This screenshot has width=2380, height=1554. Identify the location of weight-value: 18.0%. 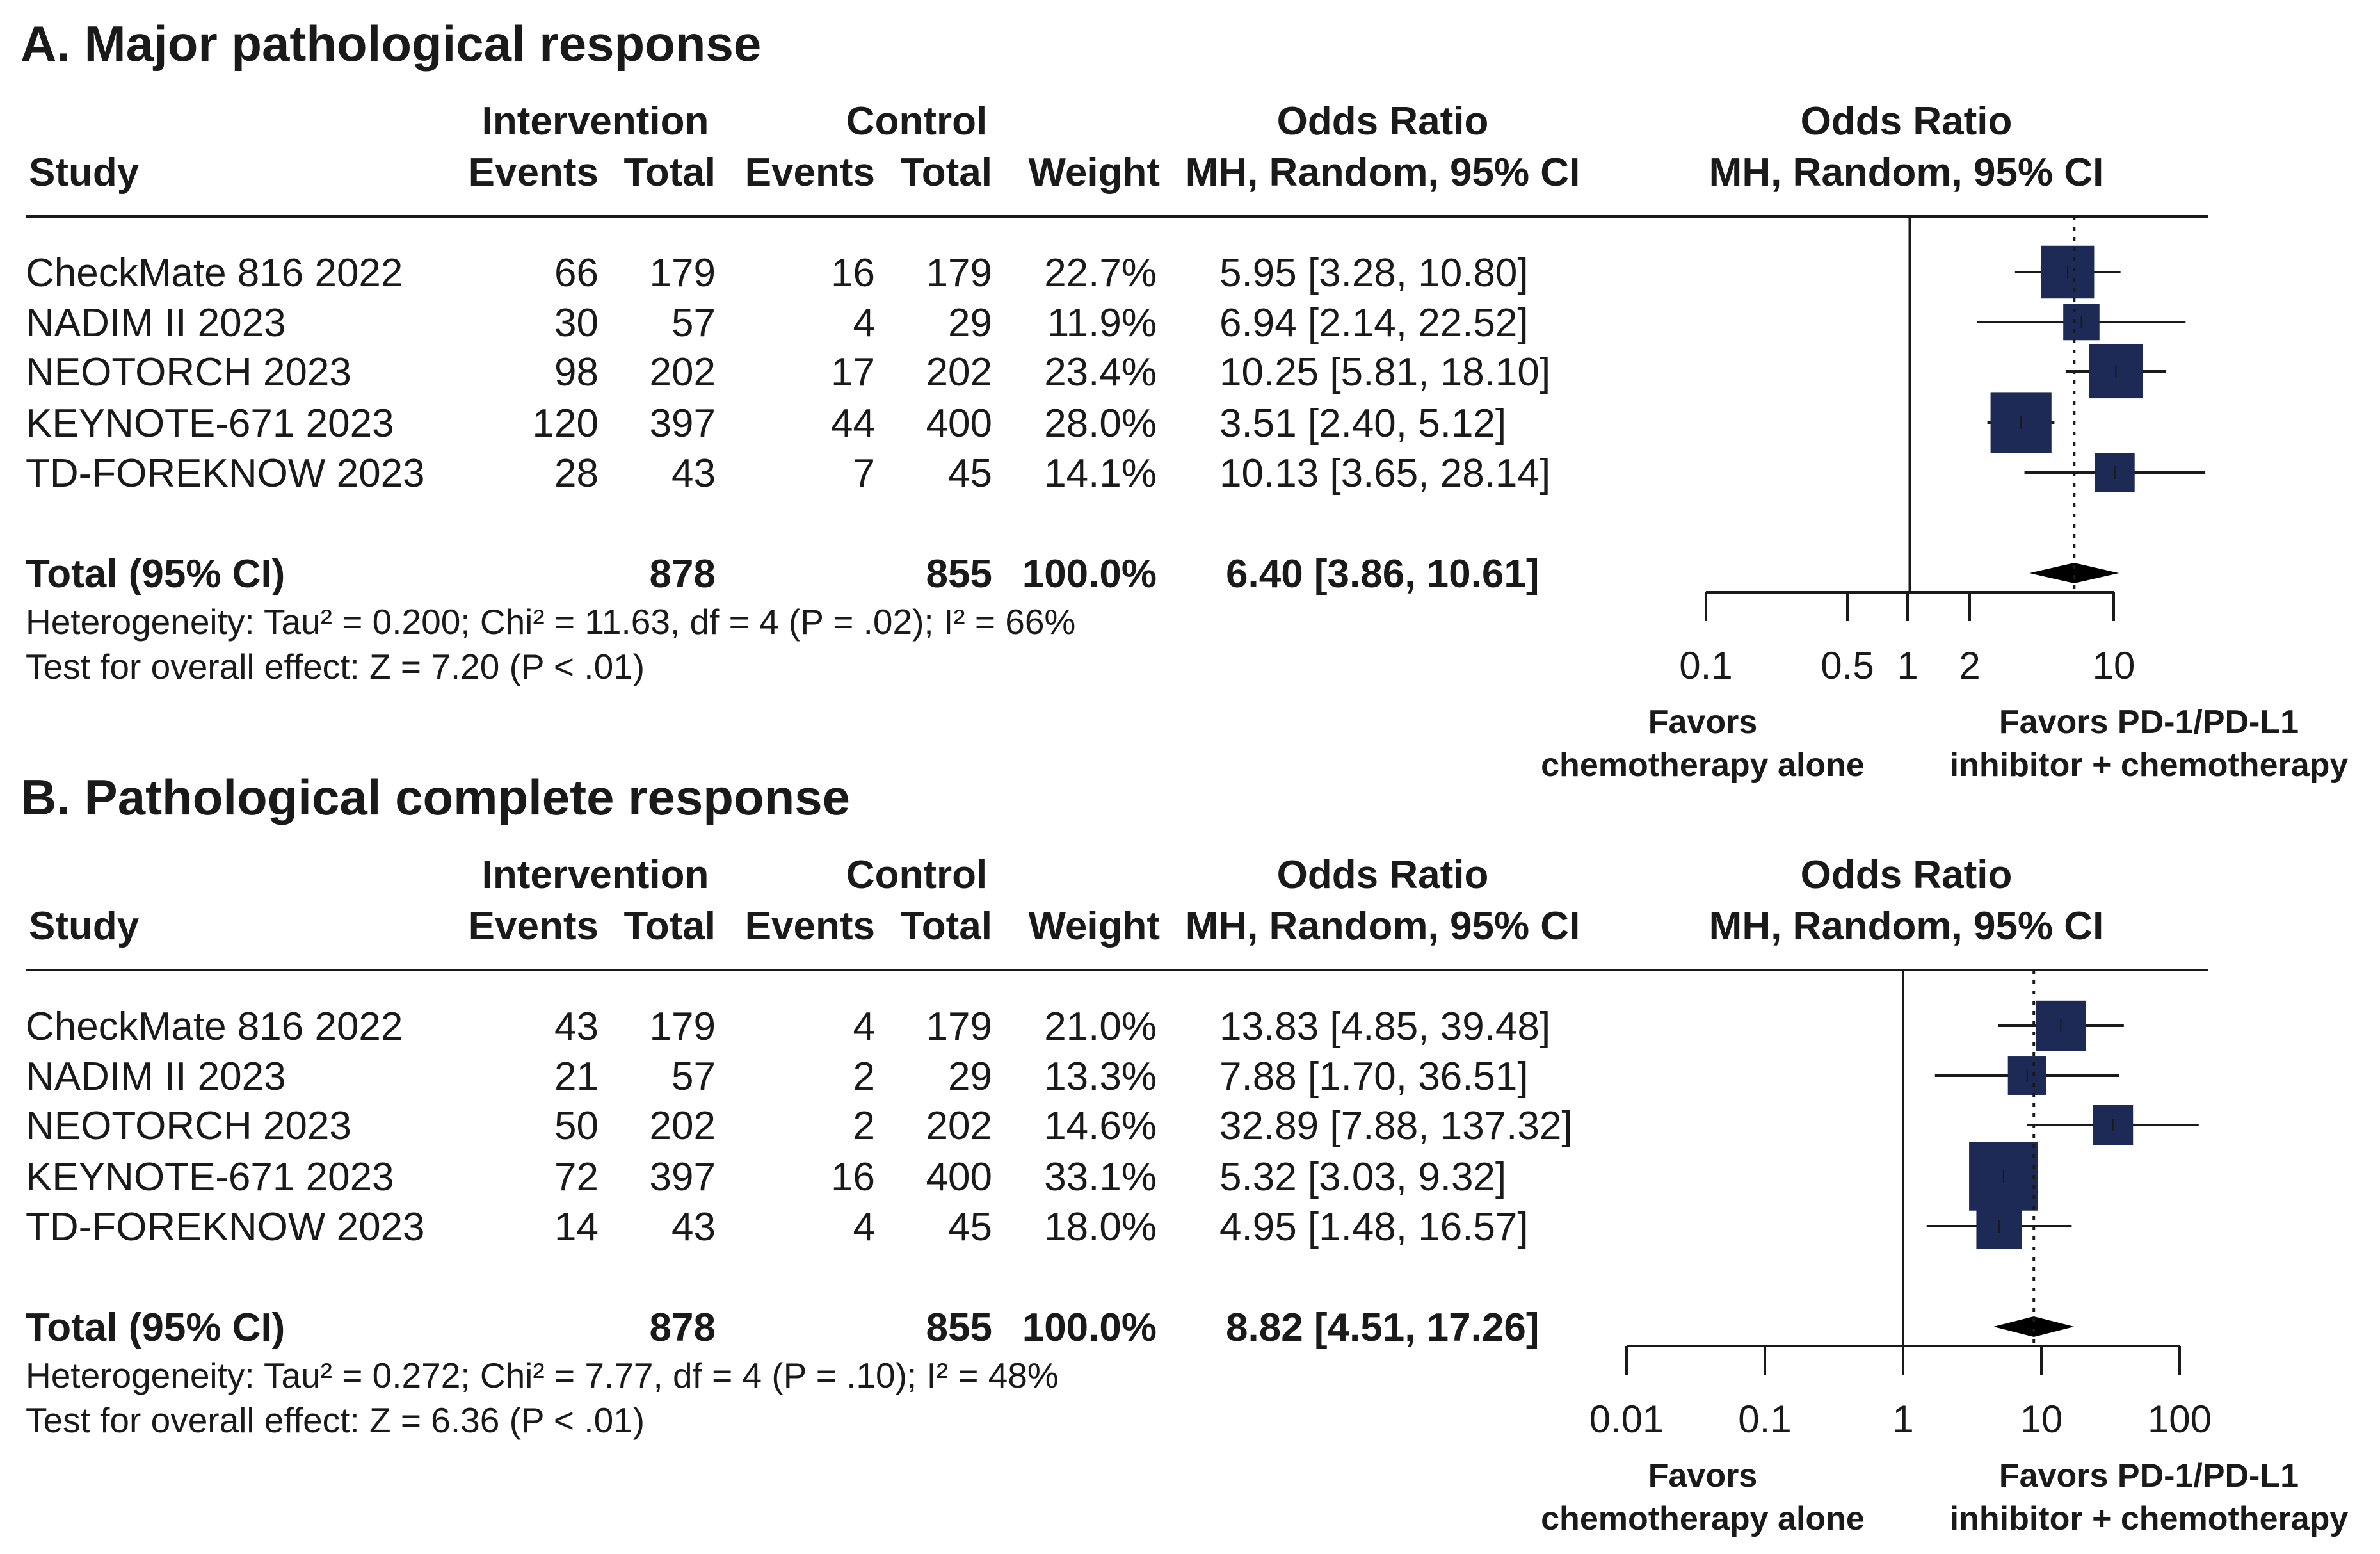
(1100, 1227).